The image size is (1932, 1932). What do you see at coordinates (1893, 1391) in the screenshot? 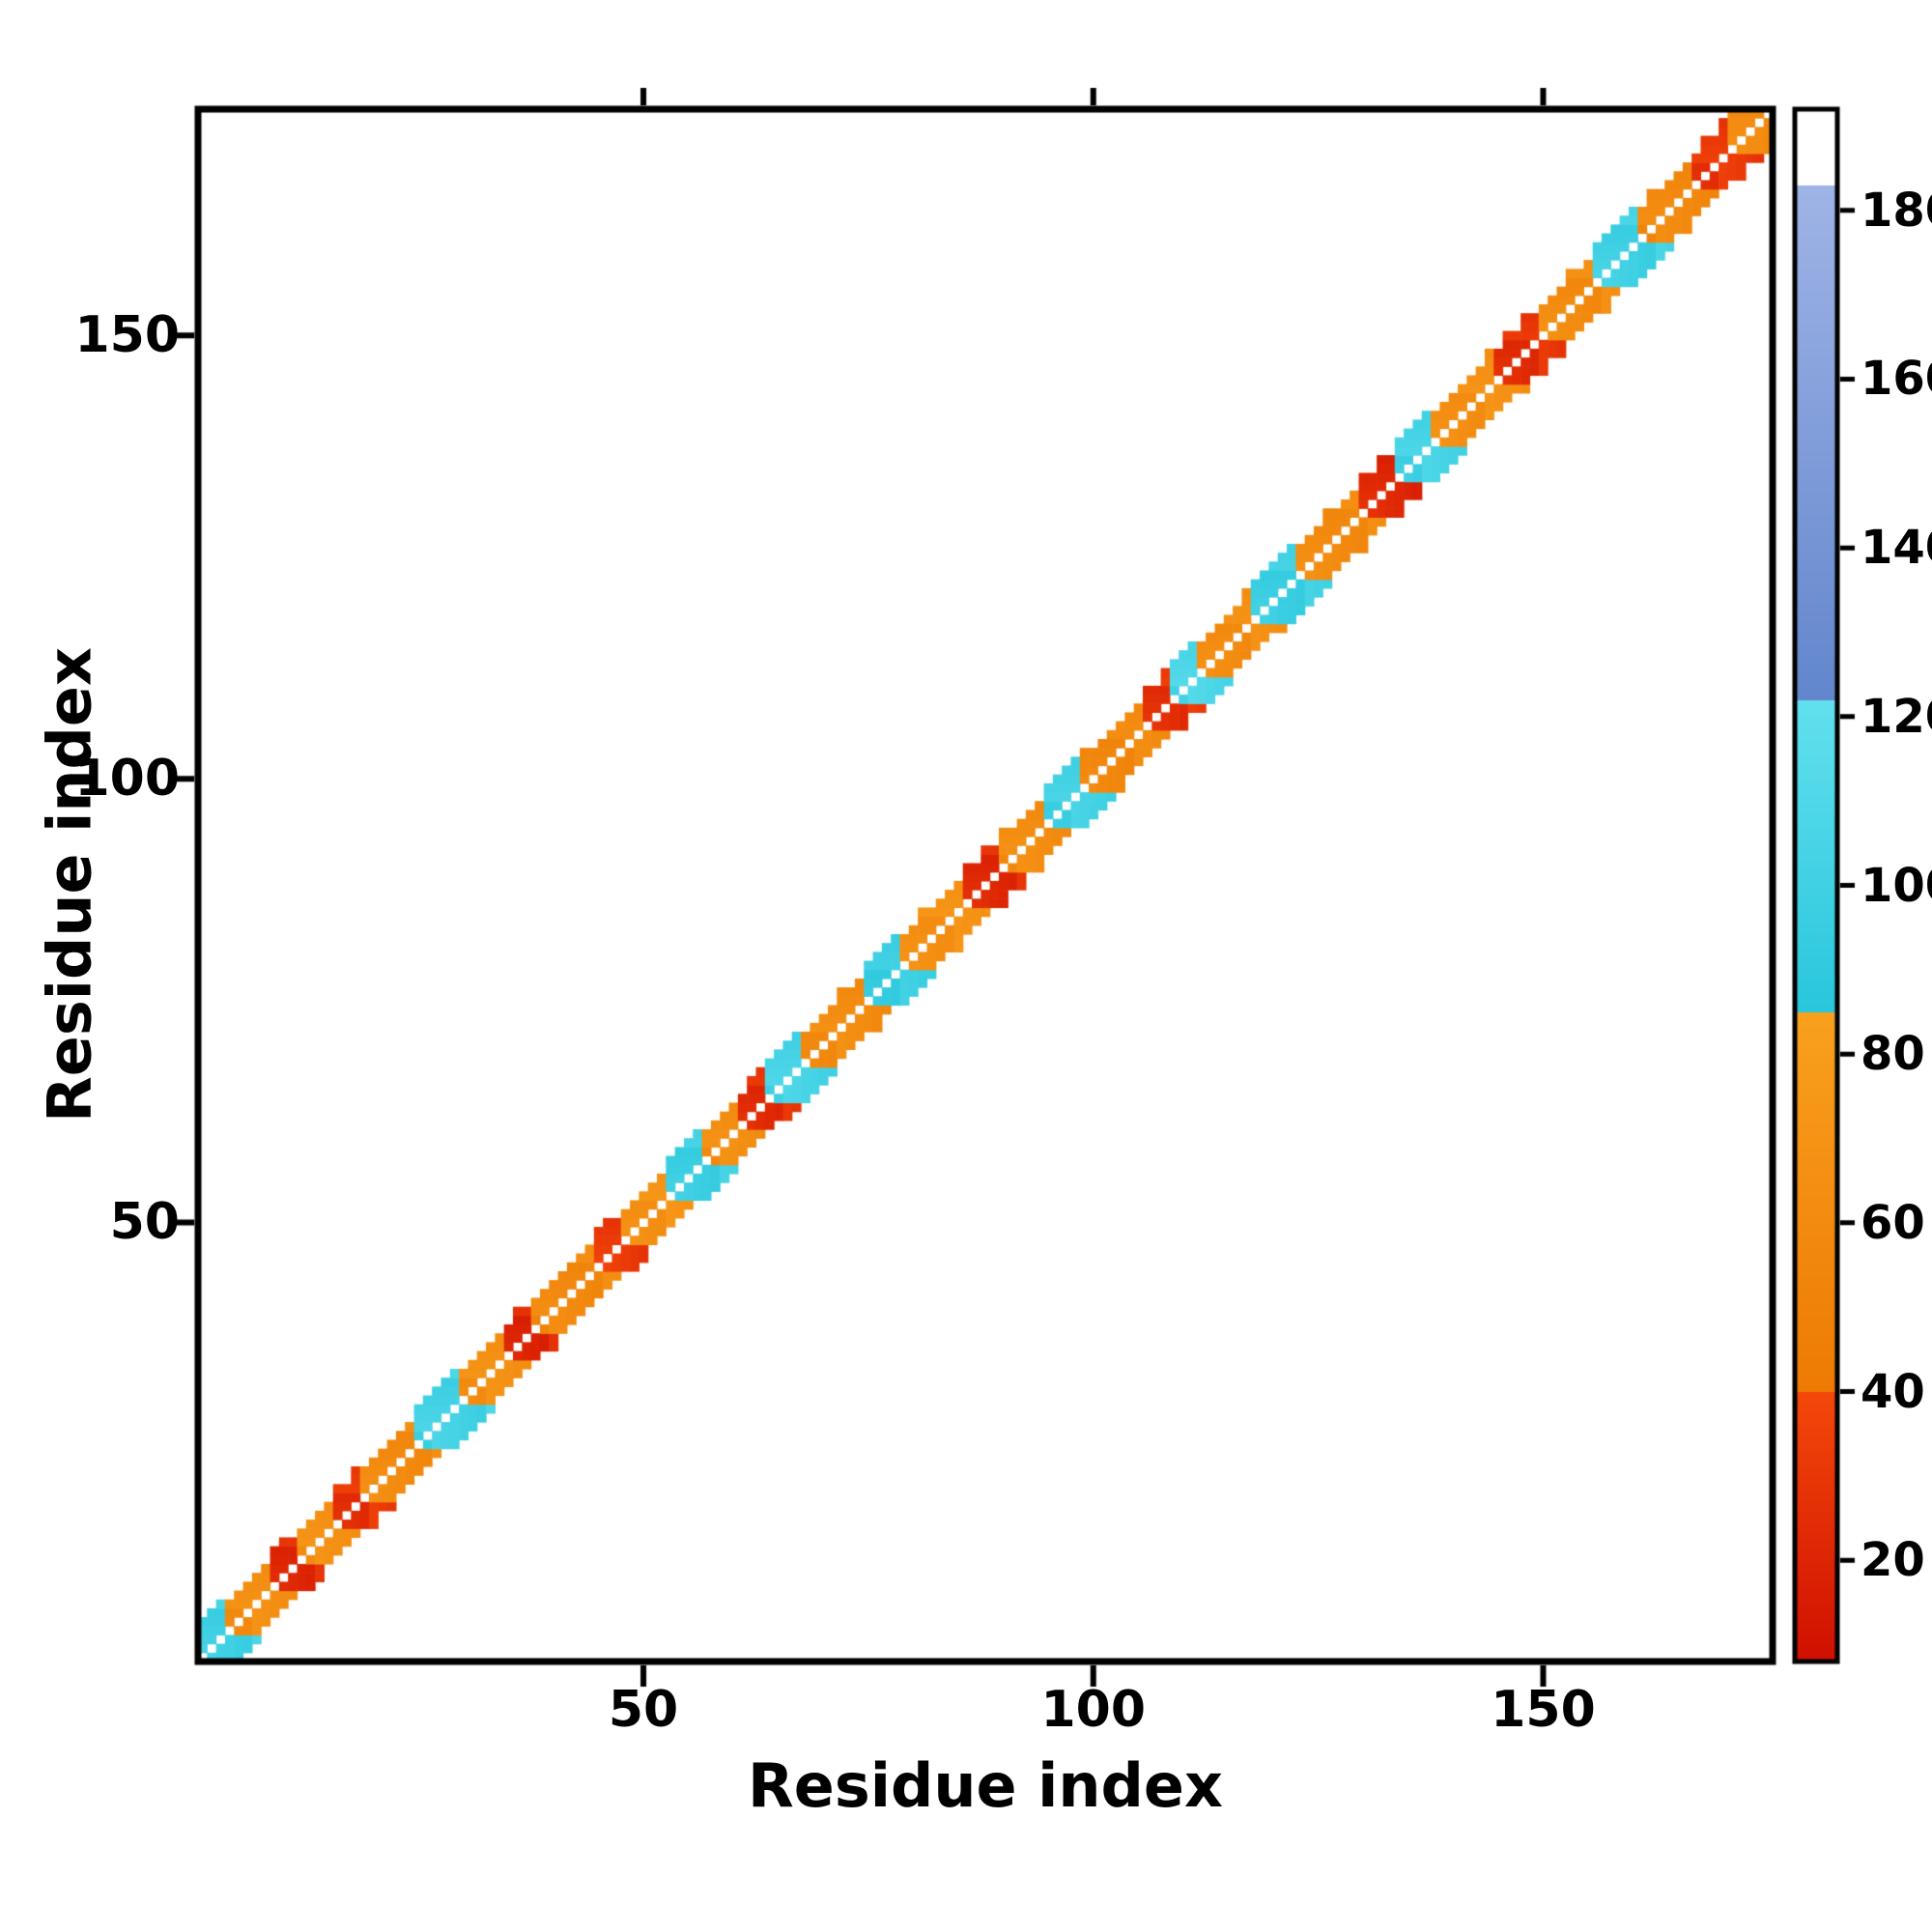
I see `colorbar-tick-label: 40` at bounding box center [1893, 1391].